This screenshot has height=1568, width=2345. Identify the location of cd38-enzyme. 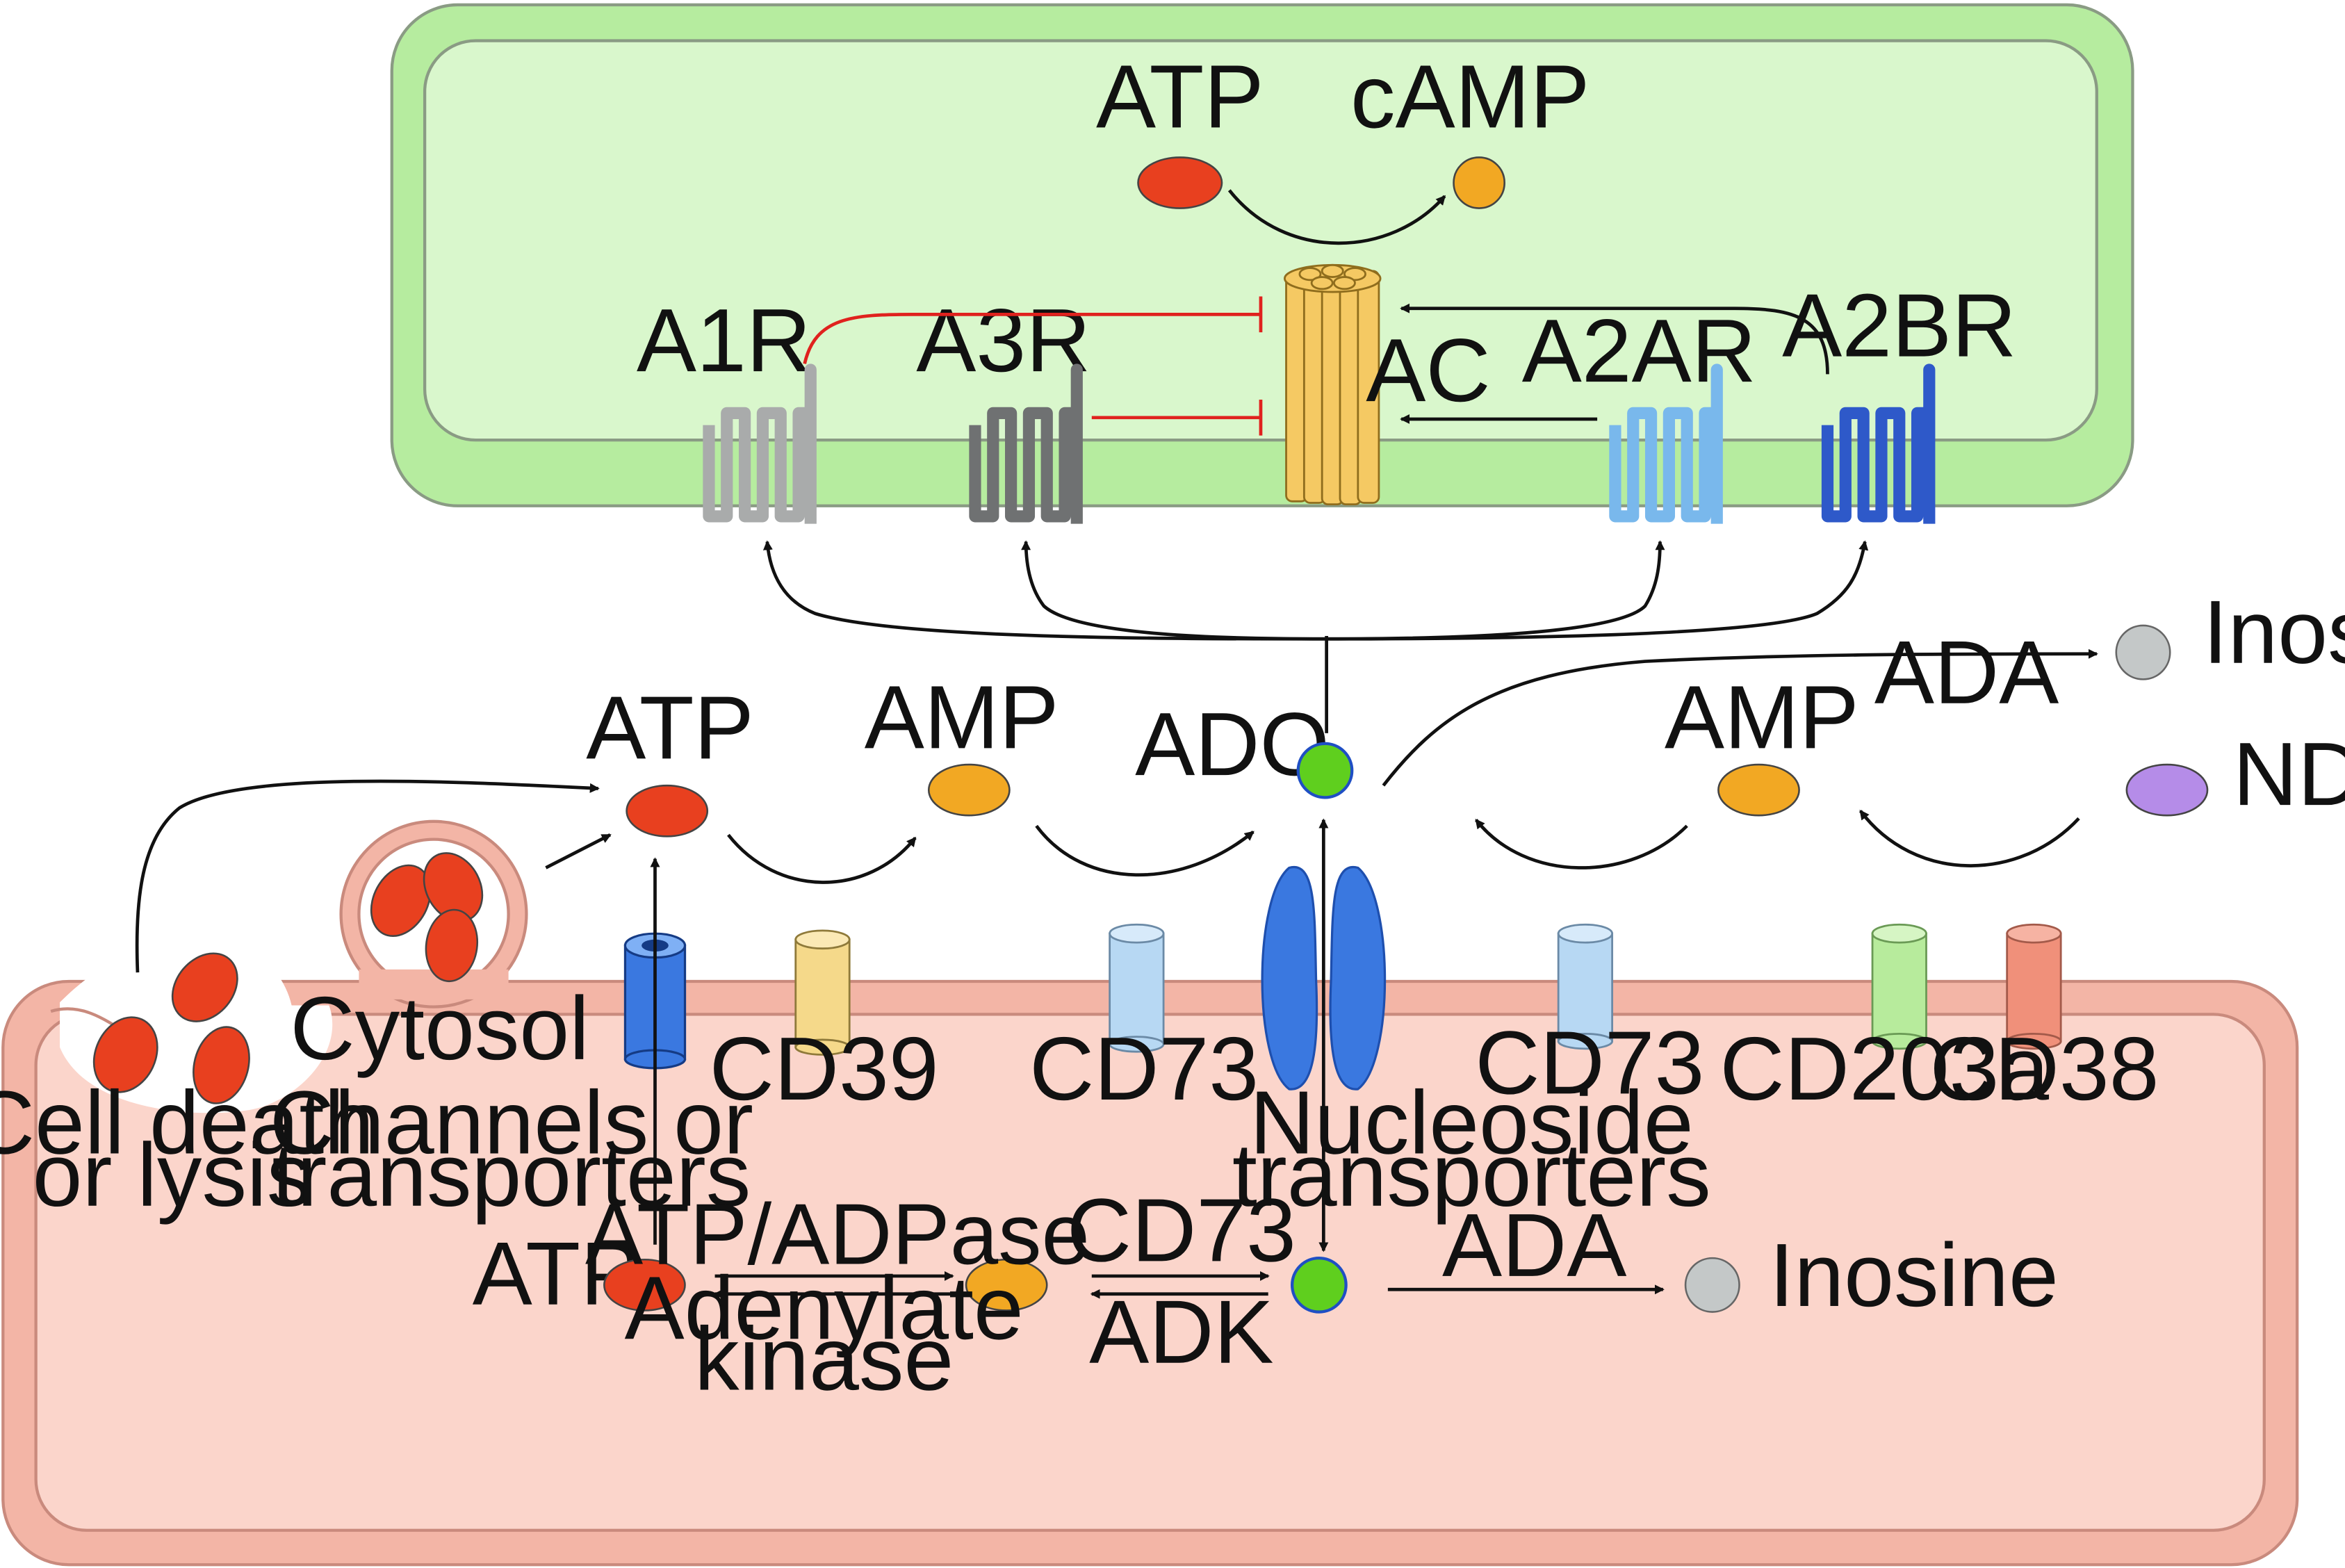
(2034, 986).